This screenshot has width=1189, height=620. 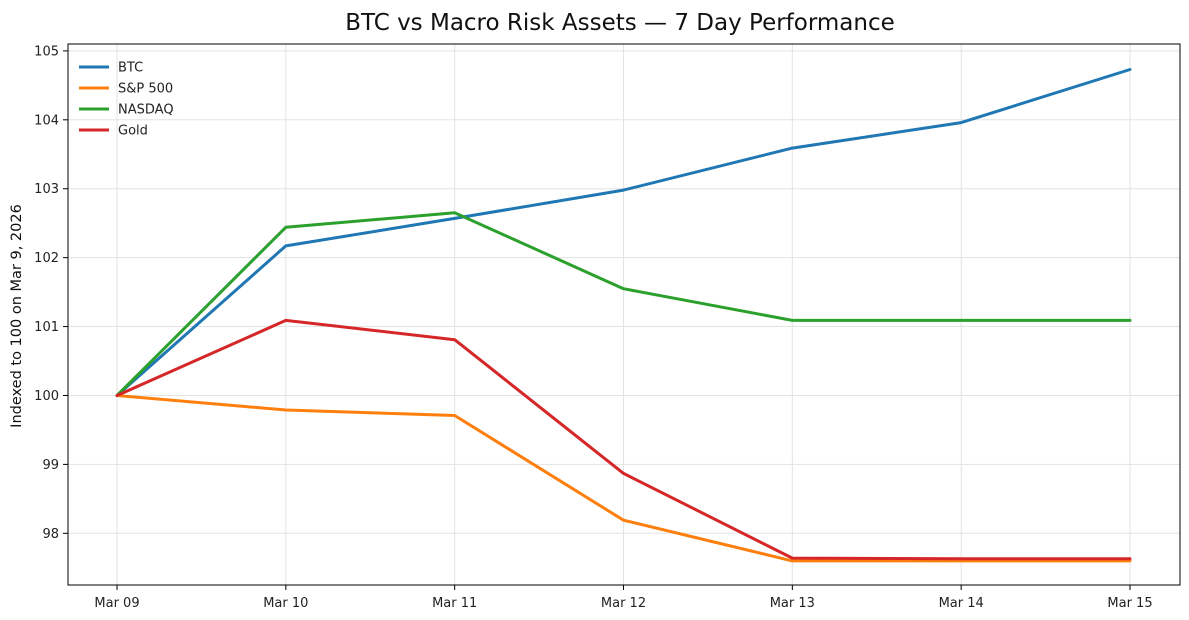 What do you see at coordinates (454, 603) in the screenshot?
I see `x-tick-label: Mar 11` at bounding box center [454, 603].